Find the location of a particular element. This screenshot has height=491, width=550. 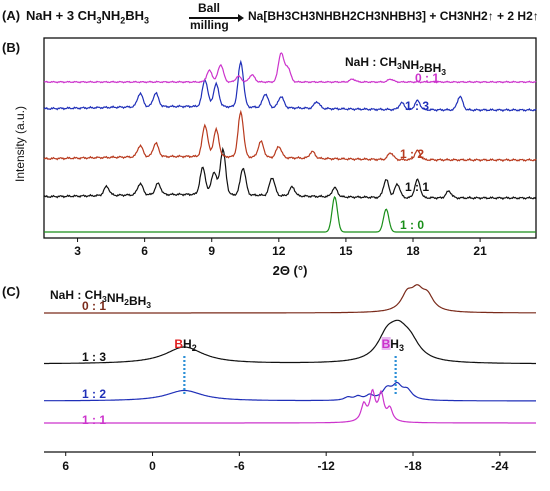

panel-c-series-1-3-label: 1 : 3 is located at coordinates (94, 357).